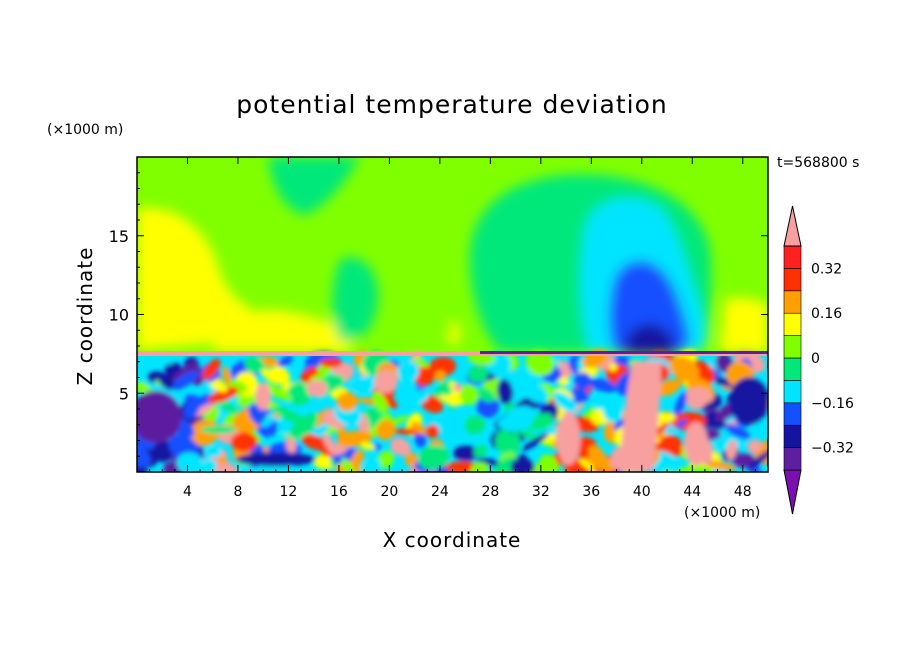  I want to click on colorbar-max-arrow, so click(792, 226).